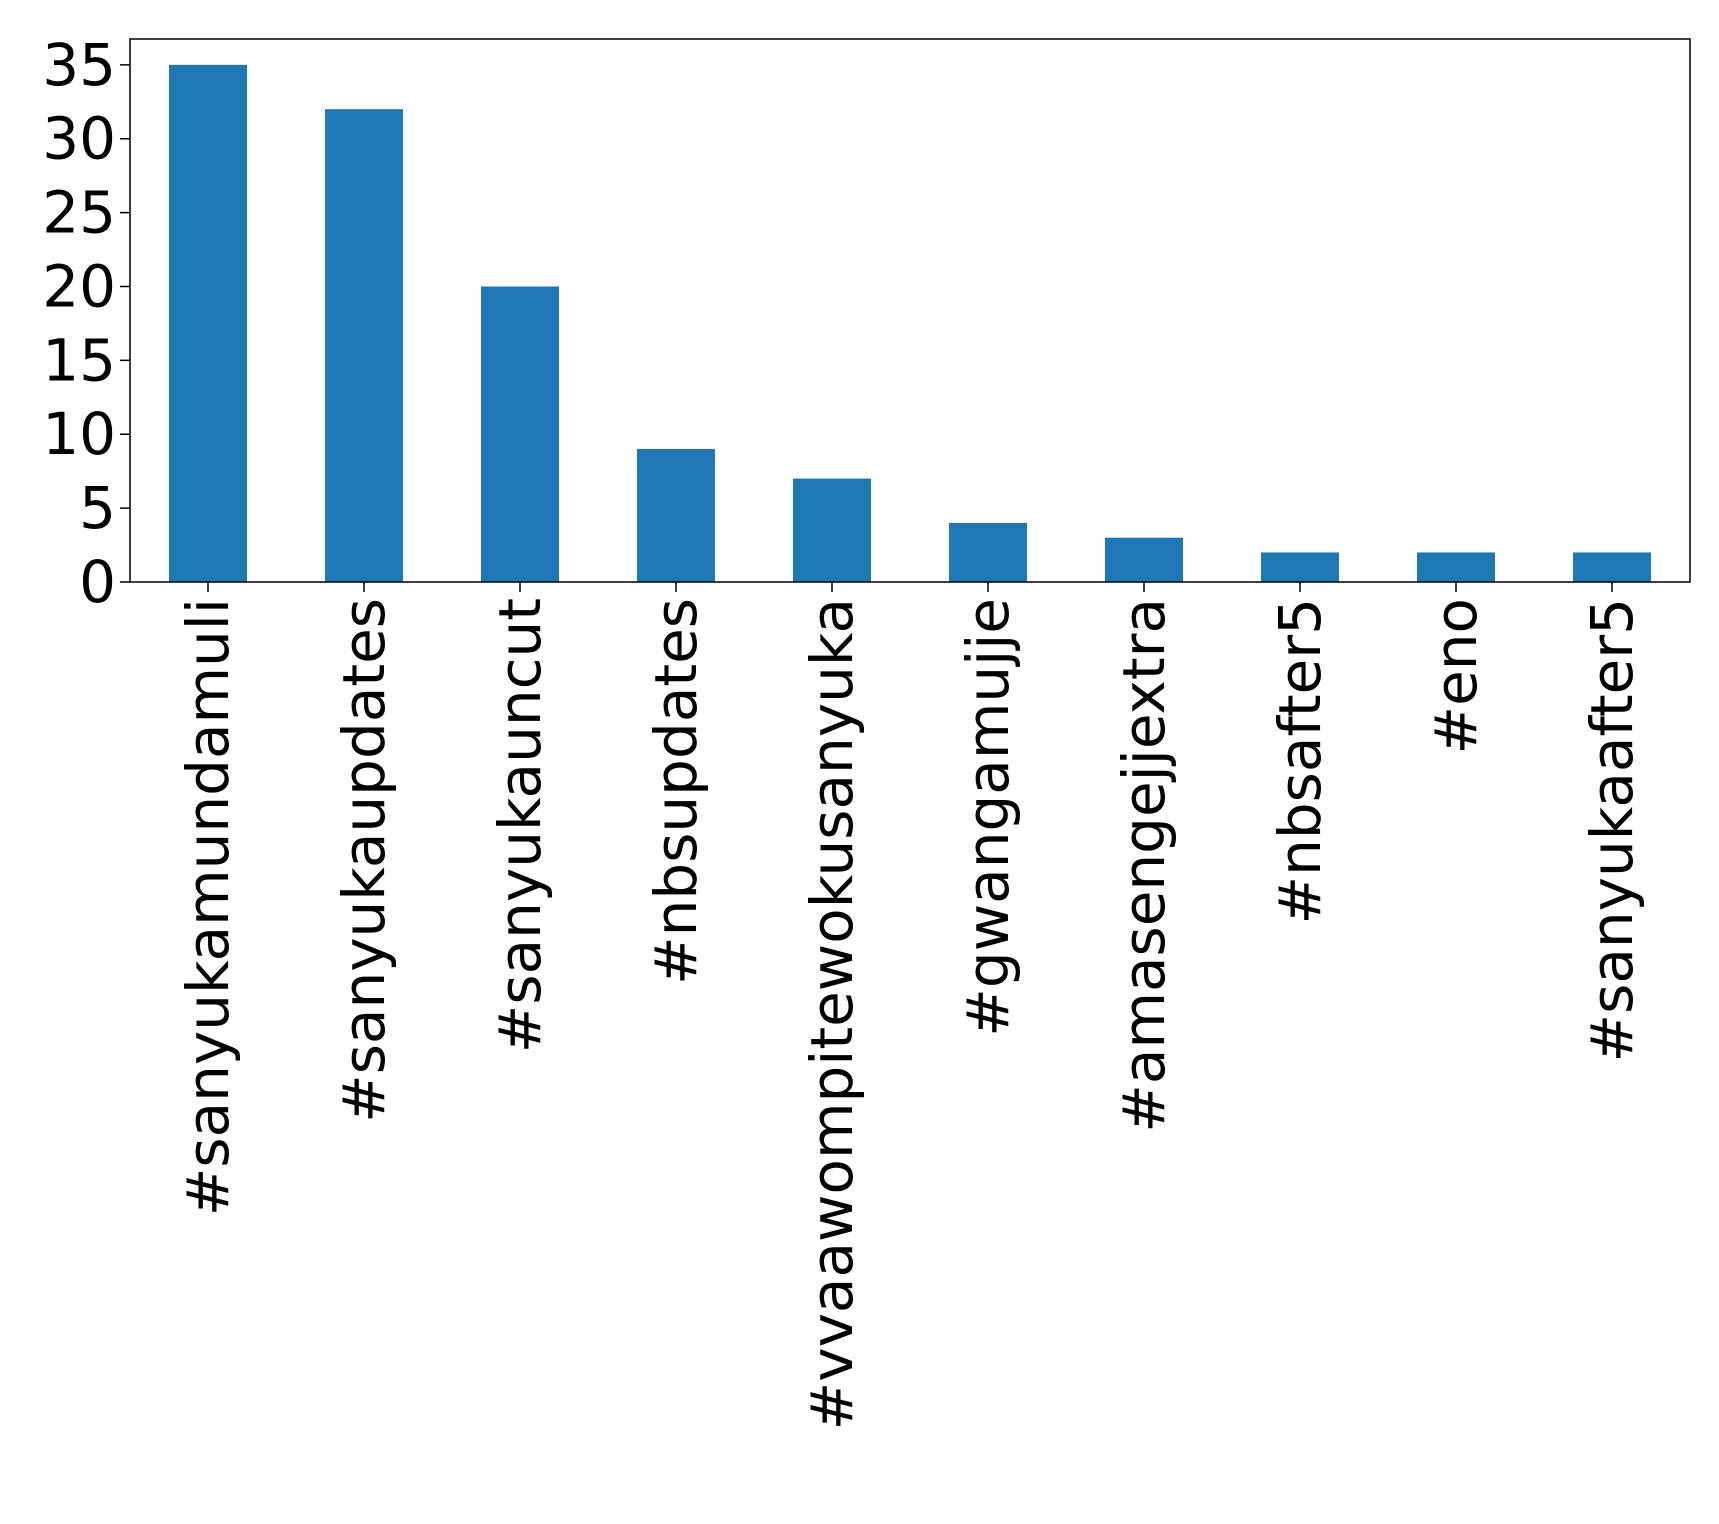 The height and width of the screenshot is (1524, 1719). Describe the element at coordinates (1300, 761) in the screenshot. I see `x-tick-label: #nbsafter5` at that location.